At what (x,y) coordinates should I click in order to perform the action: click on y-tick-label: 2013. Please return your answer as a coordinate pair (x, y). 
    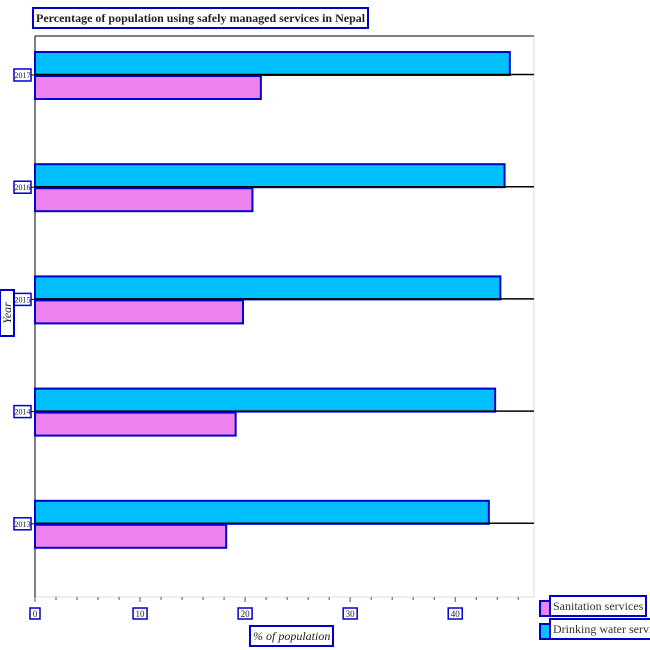
    Looking at the image, I should click on (23, 524).